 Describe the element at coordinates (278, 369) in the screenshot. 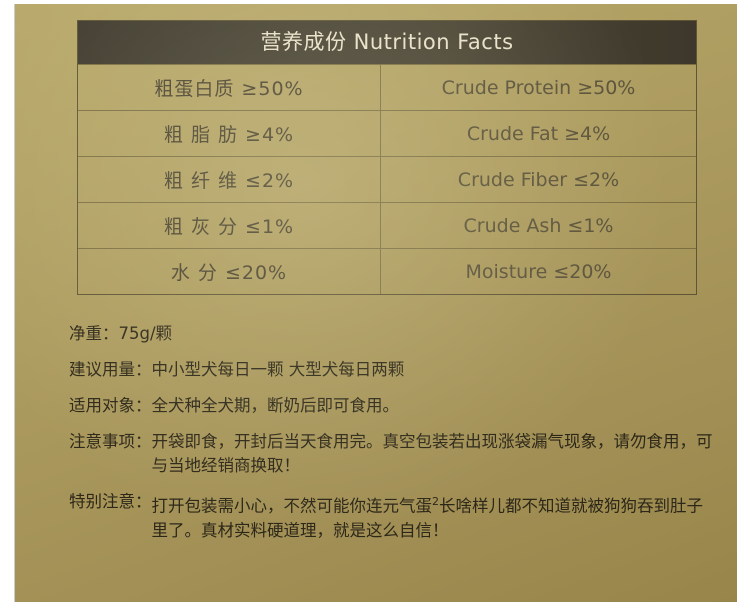

I see `suggested-dosage-value: 中小型犬每日一颗 大型犬每日两颗` at that location.